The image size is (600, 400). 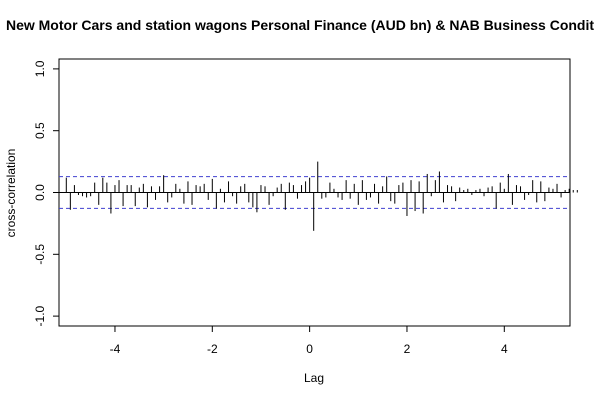 What do you see at coordinates (40, 315) in the screenshot?
I see `y-tick-label: -1.0` at bounding box center [40, 315].